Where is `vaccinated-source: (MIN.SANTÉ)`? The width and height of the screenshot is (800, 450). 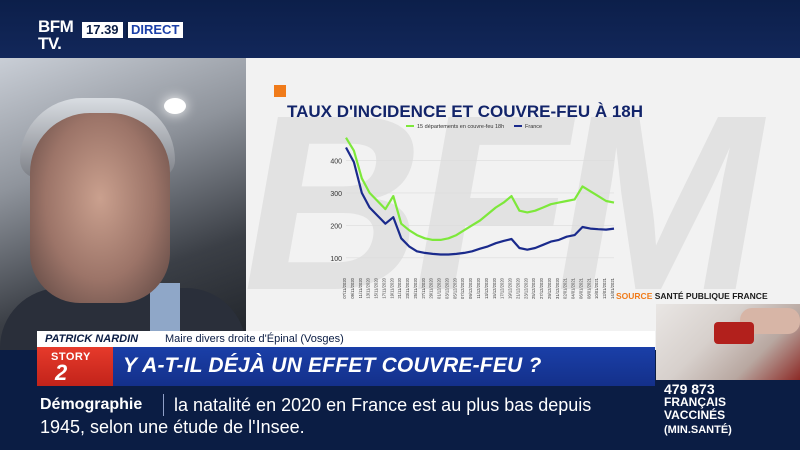 vaccinated-source: (MIN.SANTÉ) is located at coordinates (698, 430).